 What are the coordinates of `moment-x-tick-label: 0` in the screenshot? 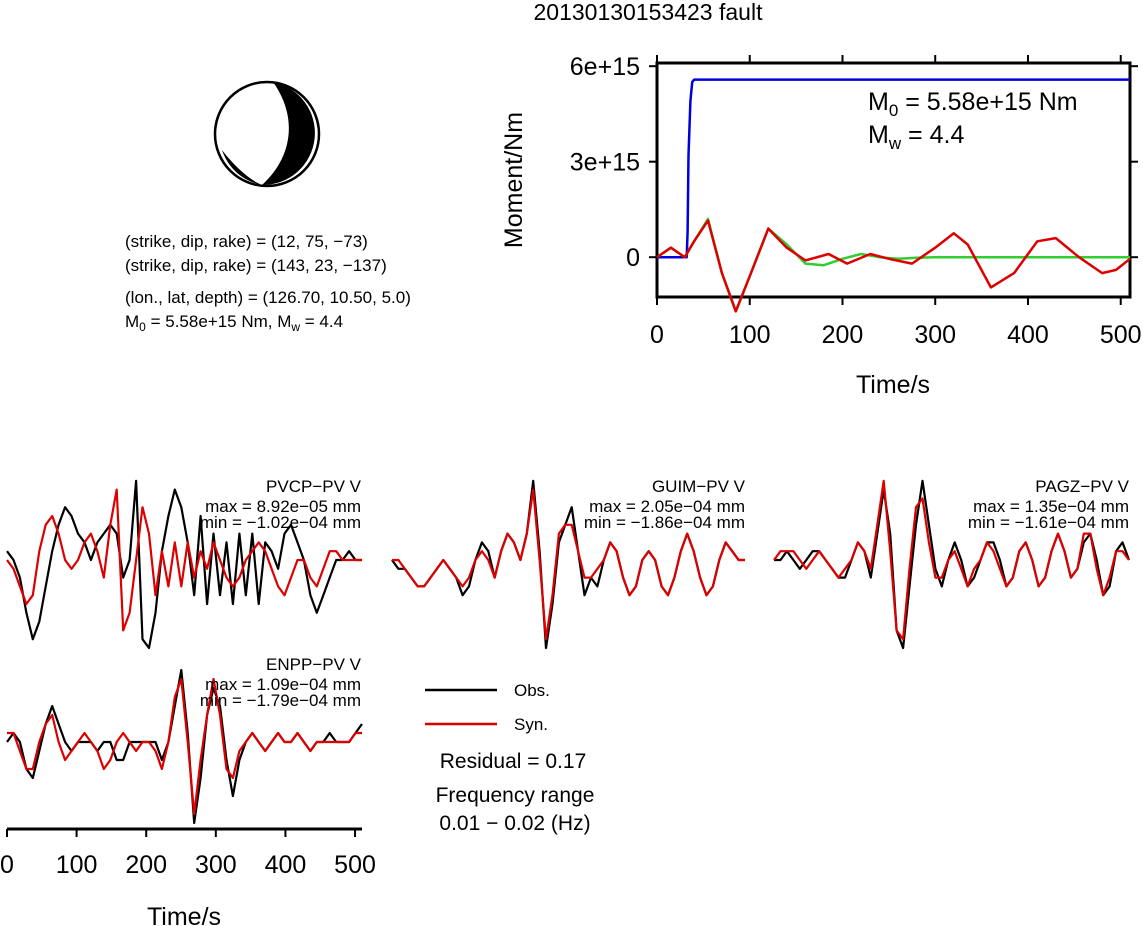 It's located at (657, 335).